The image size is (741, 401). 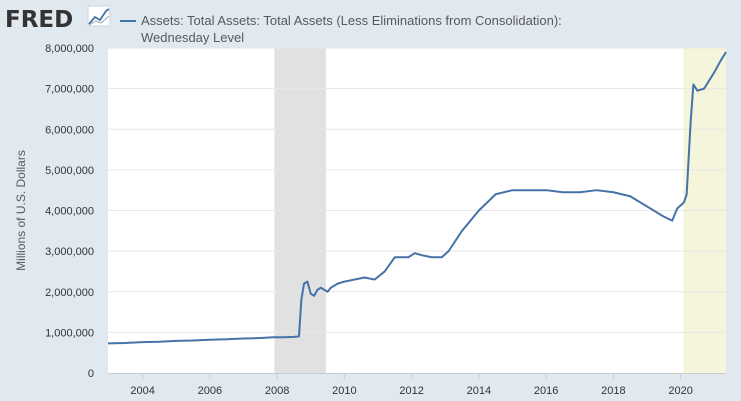 I want to click on y-tick-label: 4,000,000, so click(x=69, y=212).